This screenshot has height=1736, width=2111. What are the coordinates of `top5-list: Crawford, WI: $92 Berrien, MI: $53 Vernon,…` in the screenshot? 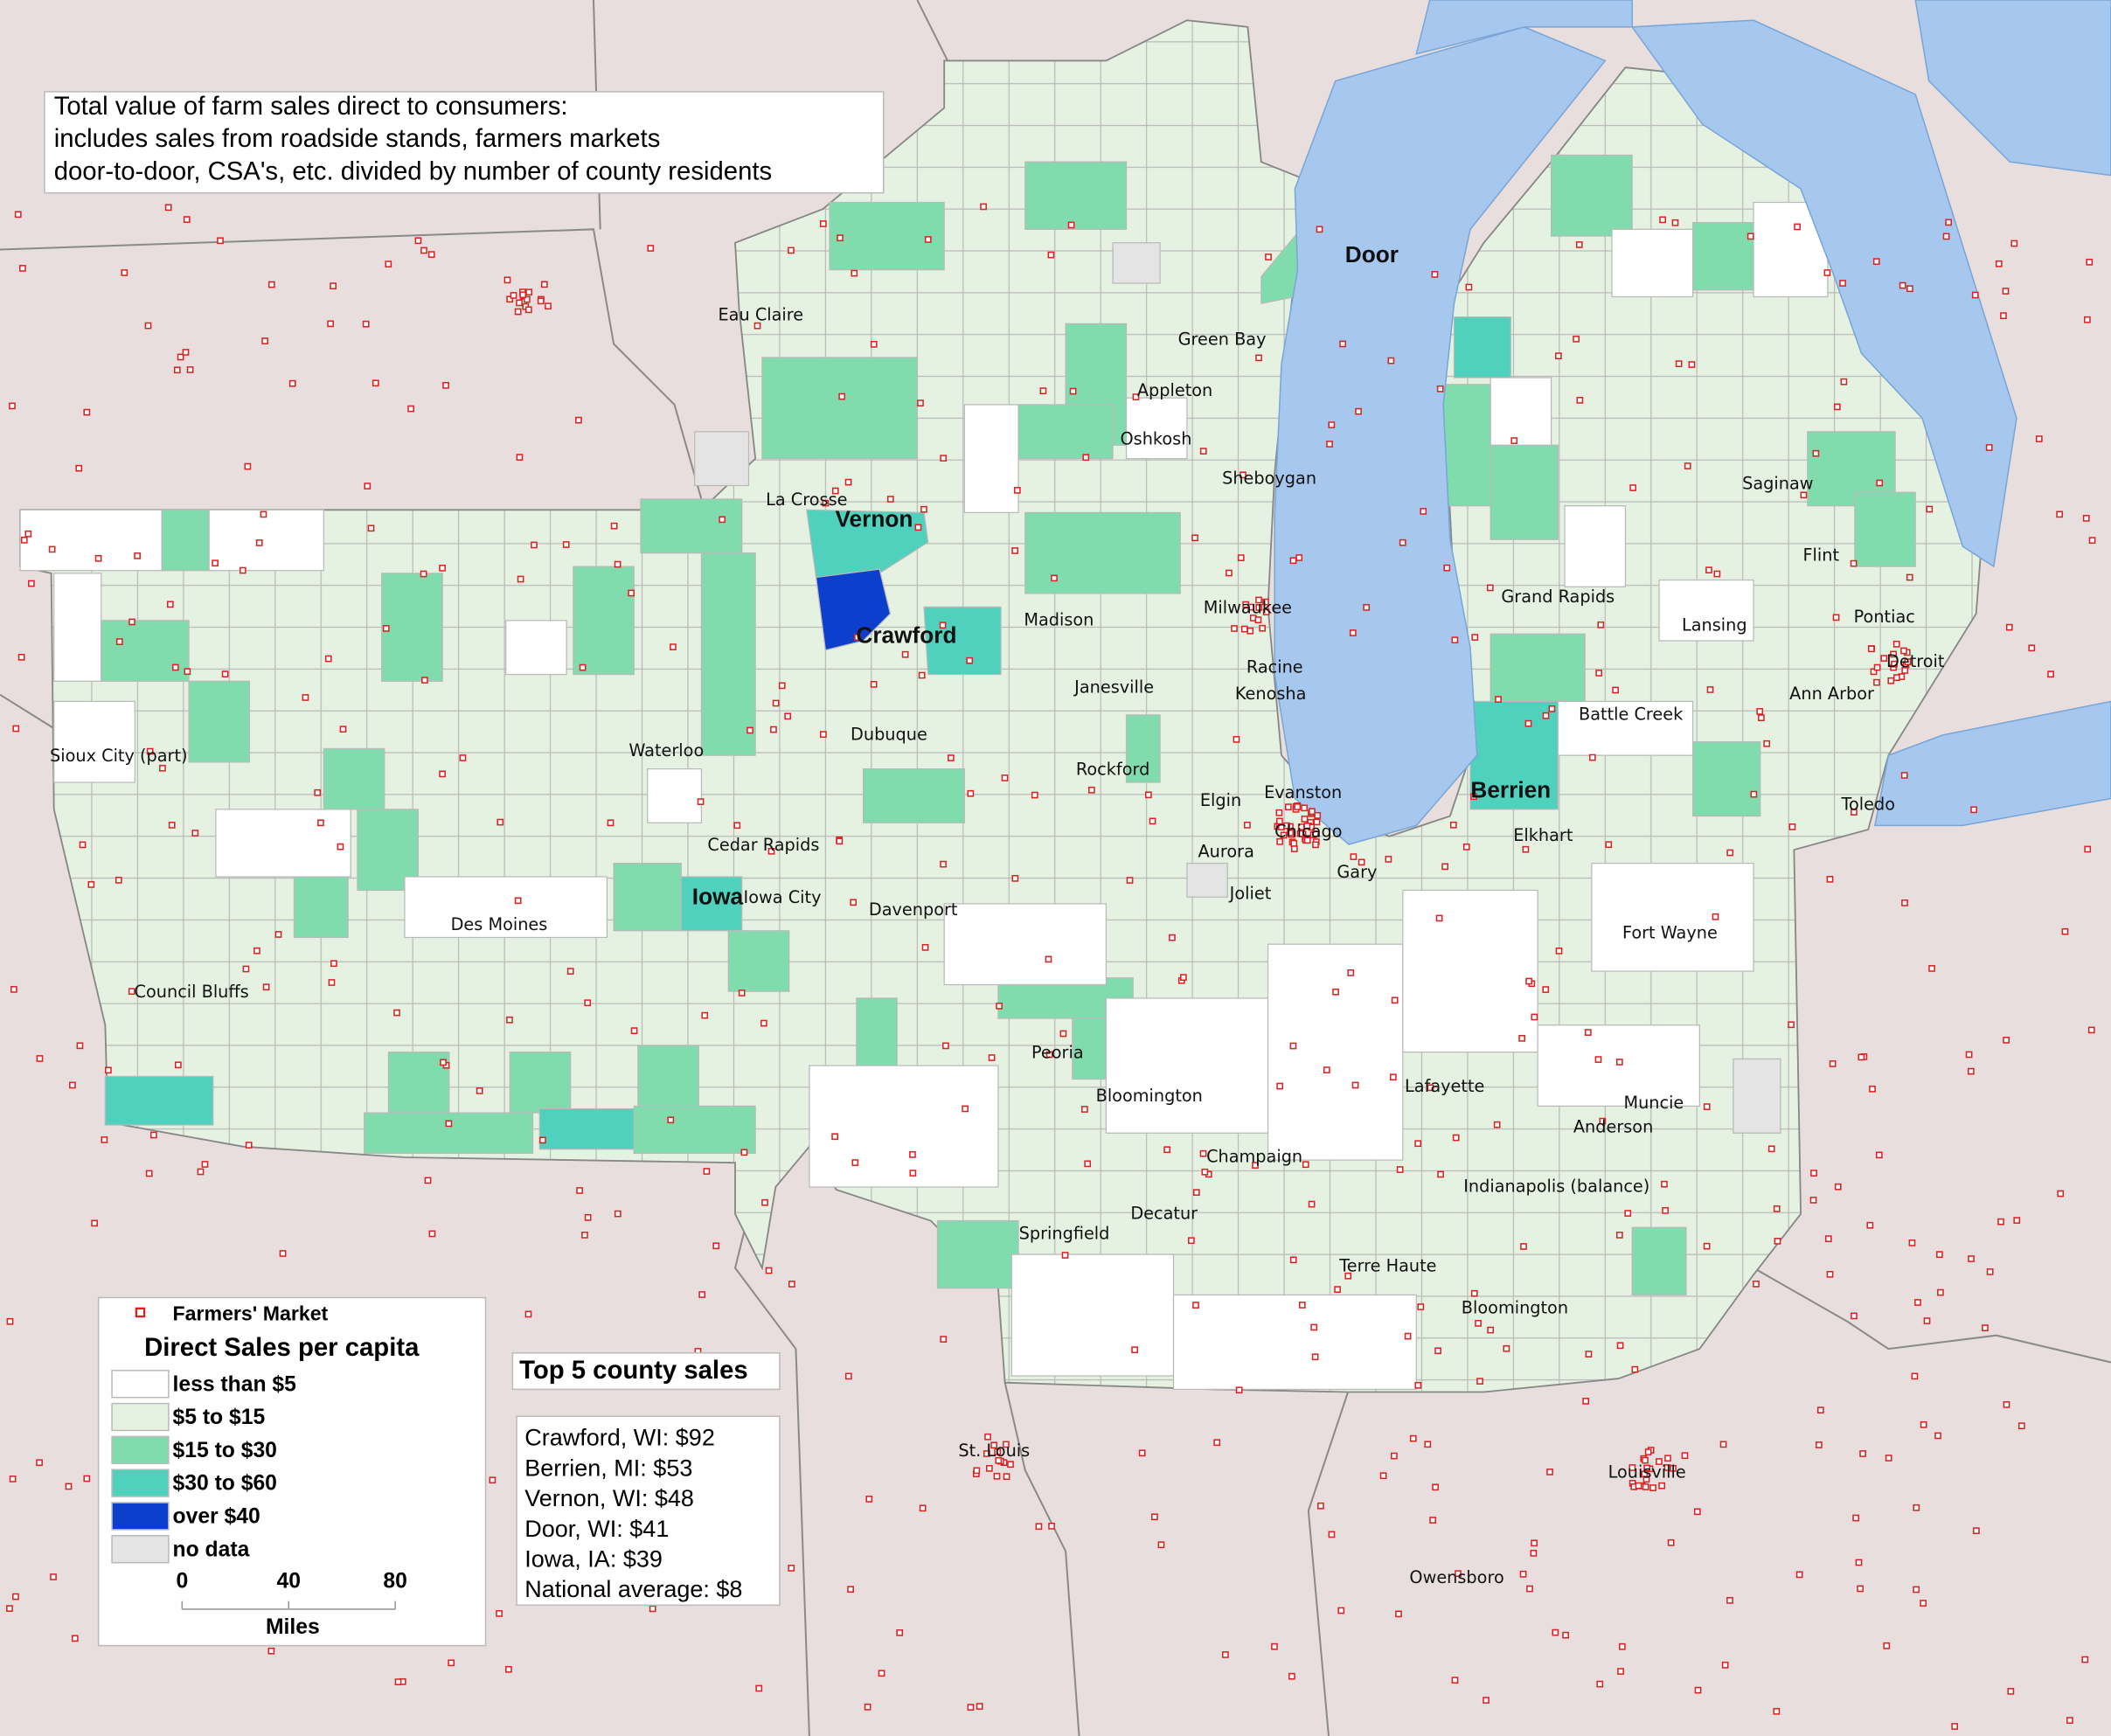 It's located at (633, 1514).